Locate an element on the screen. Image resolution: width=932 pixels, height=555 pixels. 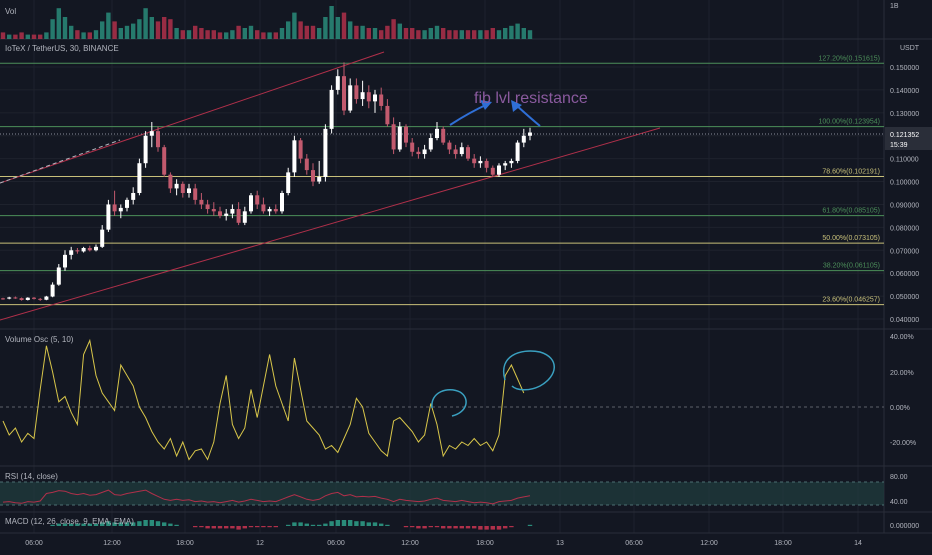
fib-label: 38.20%(0.061105) is located at coordinates (851, 266).